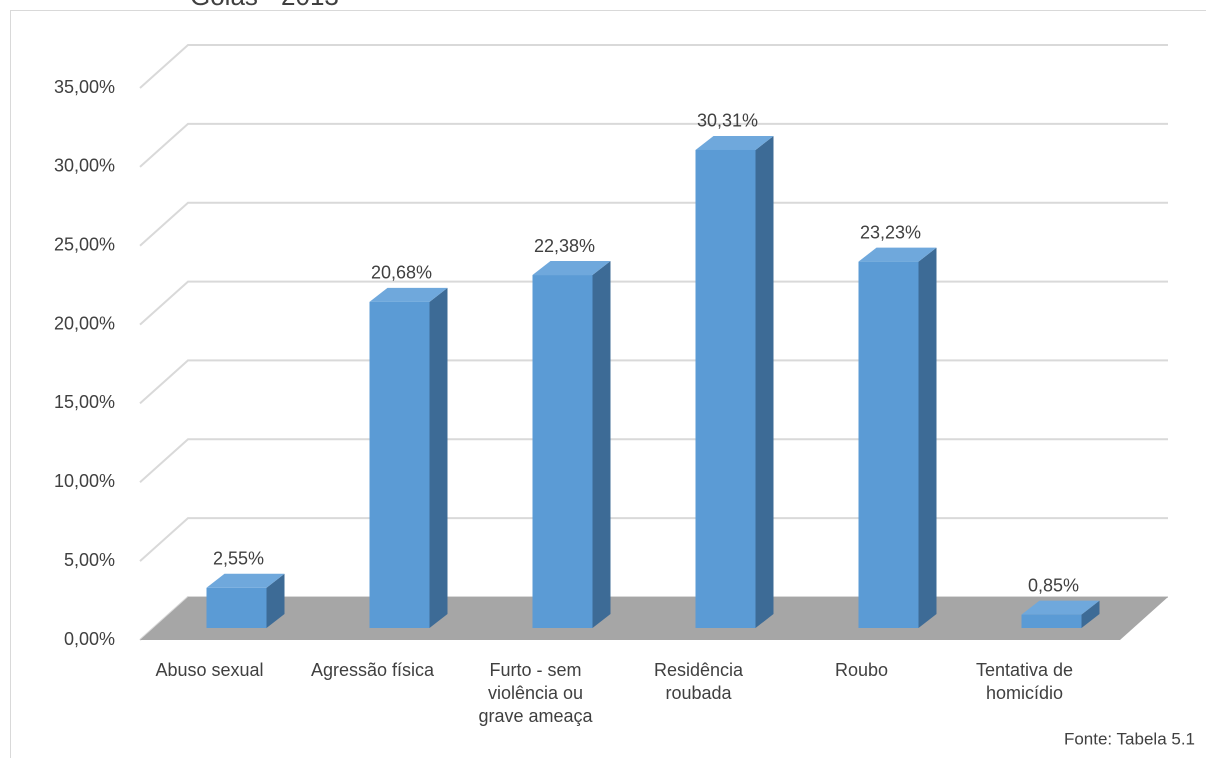  What do you see at coordinates (372, 670) in the screenshot?
I see `x-tick-label: Agressão física` at bounding box center [372, 670].